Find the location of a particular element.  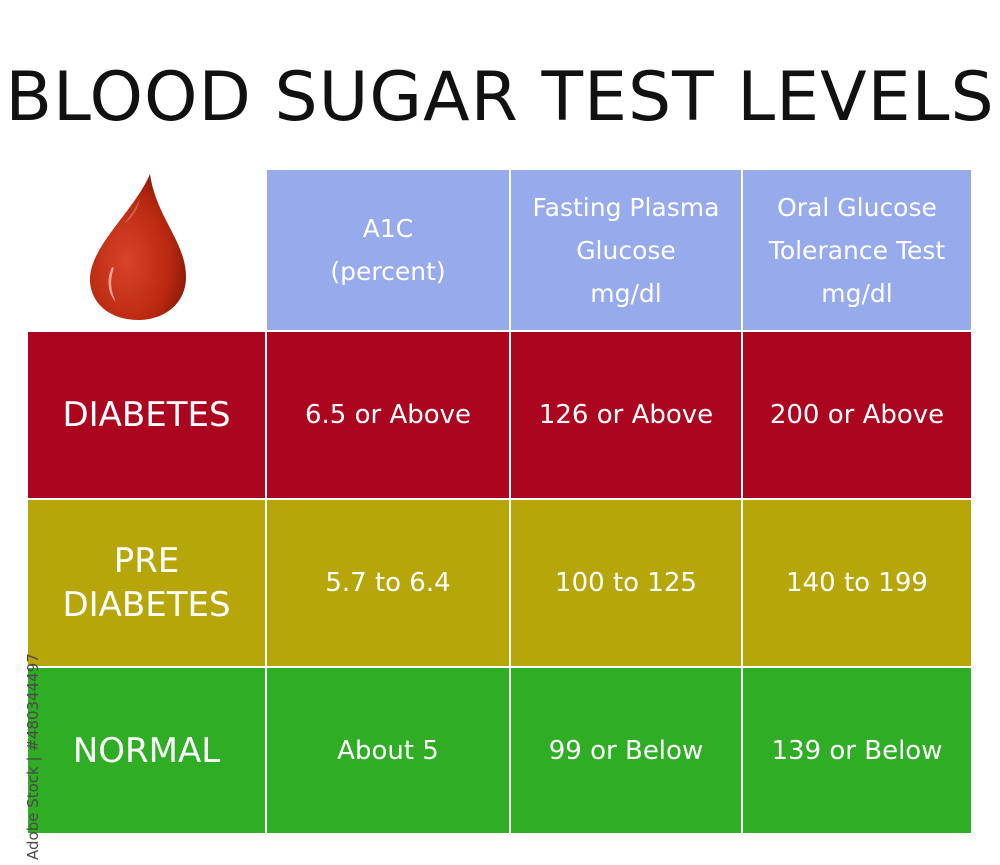

table-cell-value: 99 or Below is located at coordinates (626, 750).